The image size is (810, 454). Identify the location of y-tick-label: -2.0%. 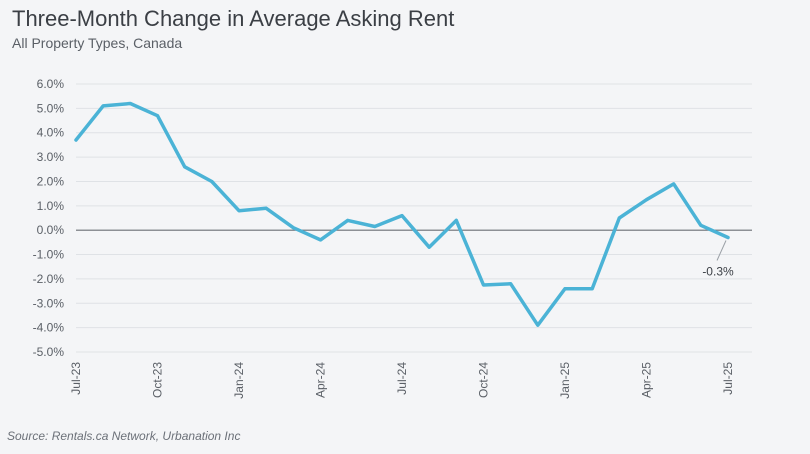
(49, 279).